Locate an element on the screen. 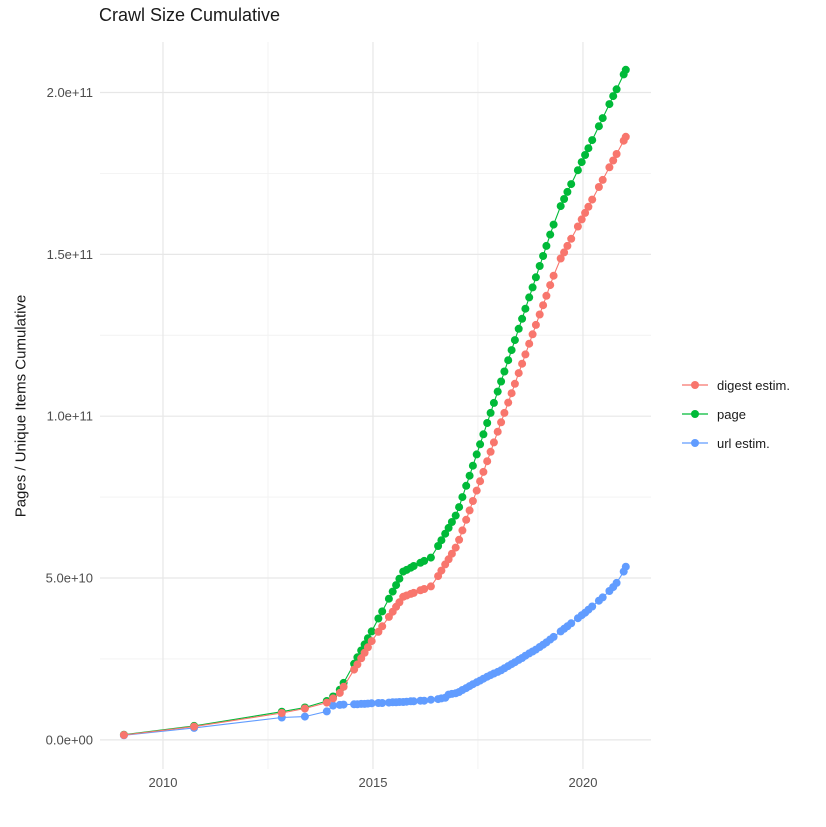 The image size is (826, 827). x-tick-label: 2010 is located at coordinates (163, 782).